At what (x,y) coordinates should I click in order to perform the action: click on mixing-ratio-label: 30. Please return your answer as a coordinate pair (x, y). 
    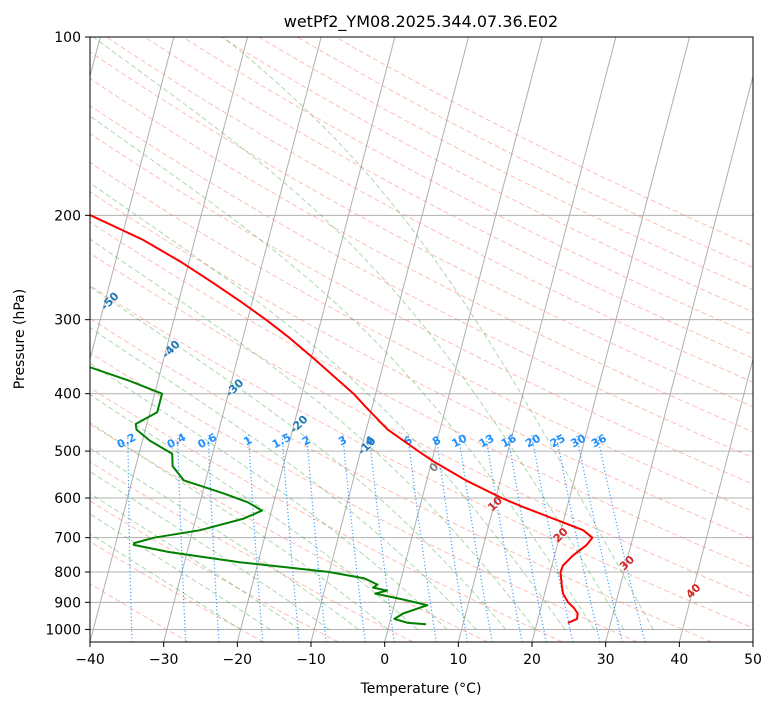
    Looking at the image, I should click on (578, 441).